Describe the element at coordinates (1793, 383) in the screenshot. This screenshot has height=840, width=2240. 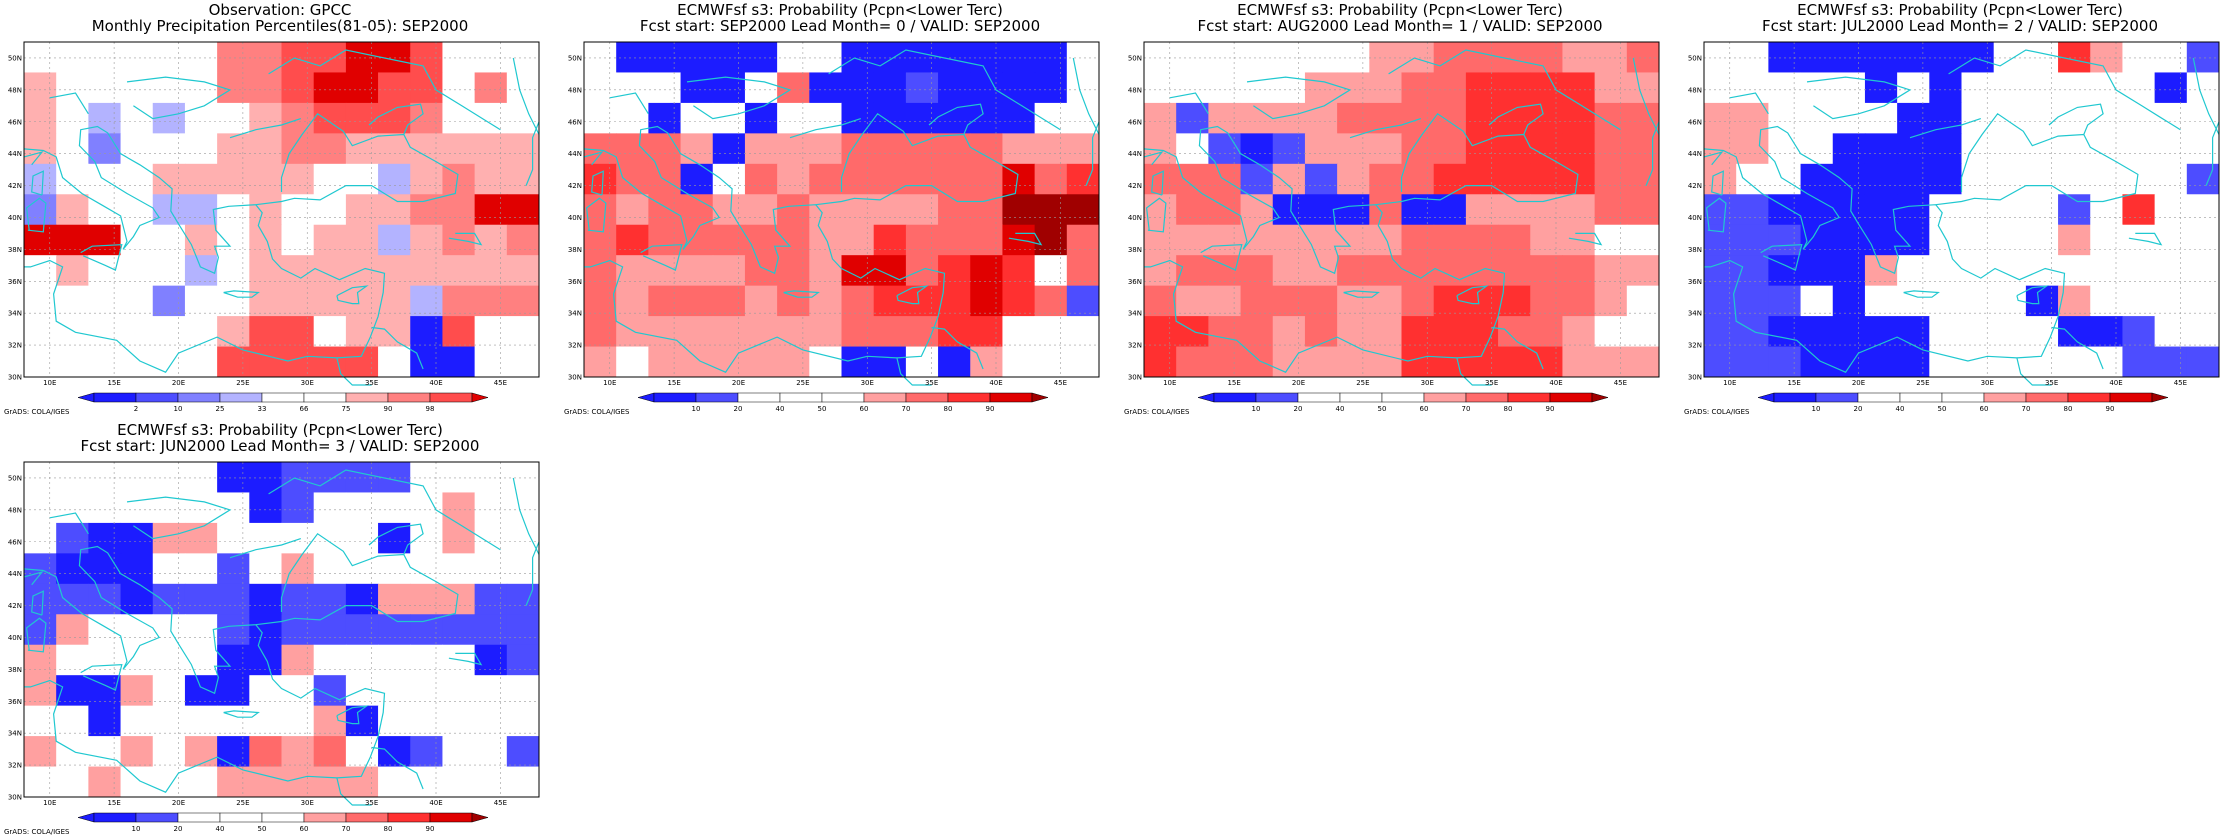
I see `x-tick-label: 15E` at that location.